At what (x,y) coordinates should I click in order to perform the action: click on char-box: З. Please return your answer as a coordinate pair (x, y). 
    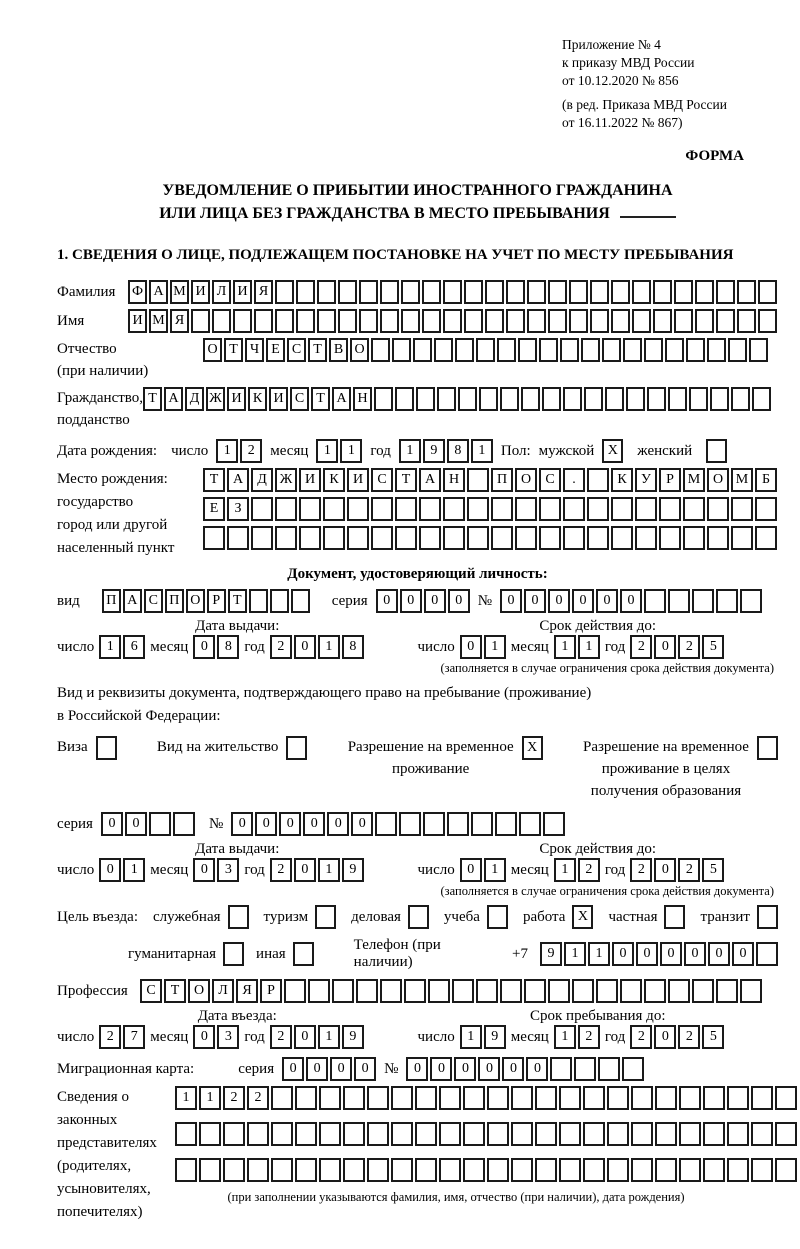
    Looking at the image, I should click on (238, 509).